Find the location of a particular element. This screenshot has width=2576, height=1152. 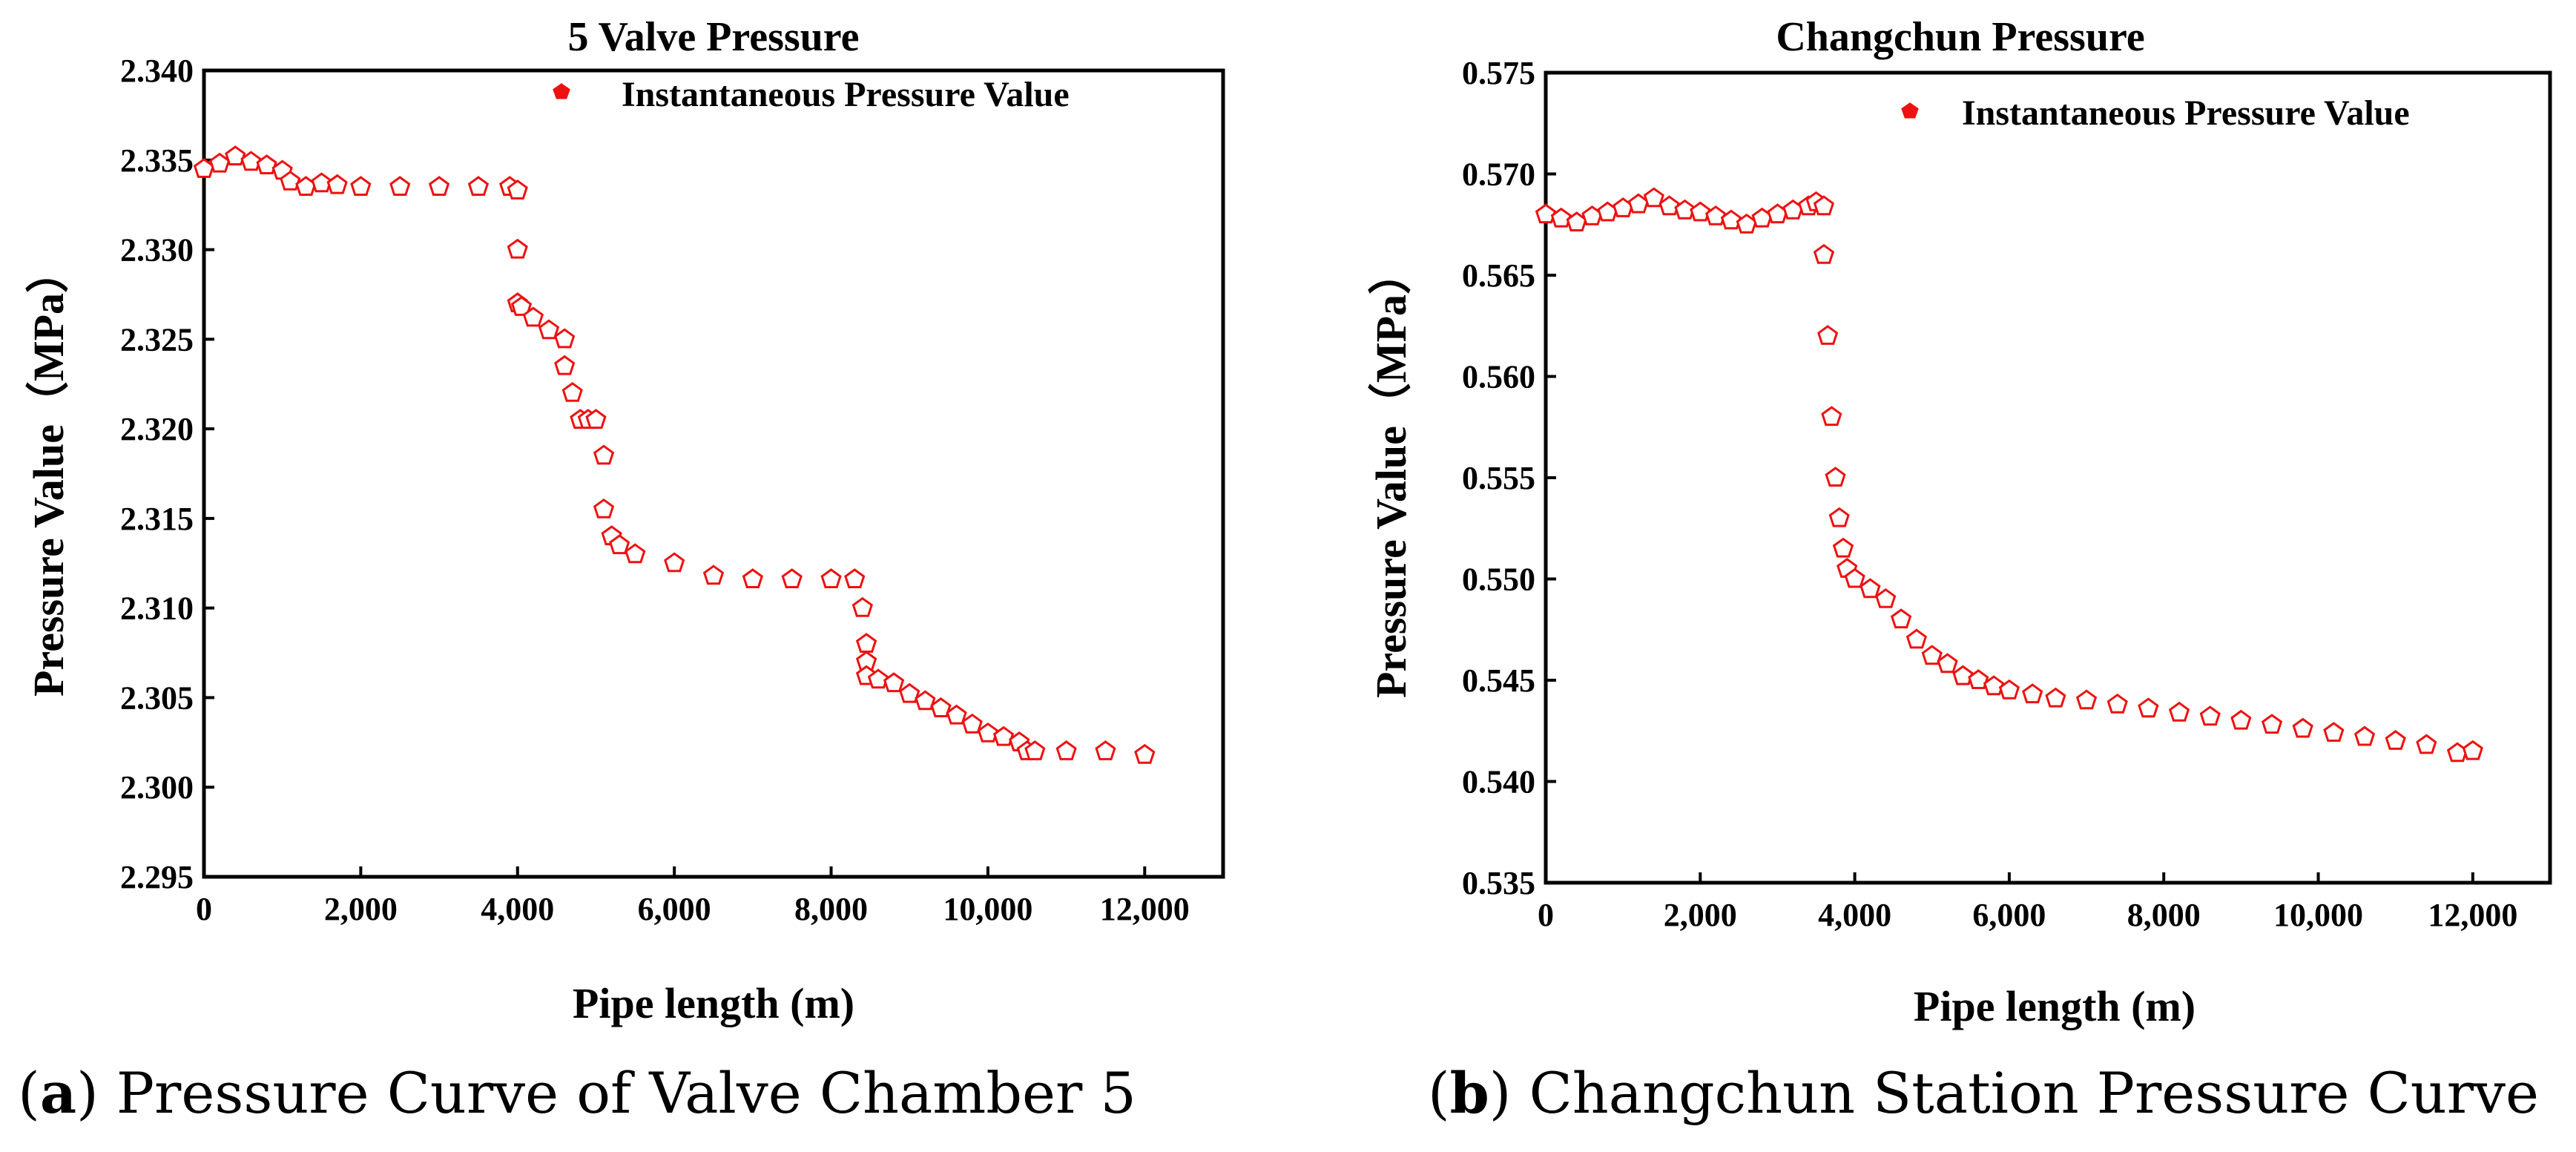

y-tick-label: 2.325 is located at coordinates (157, 339).